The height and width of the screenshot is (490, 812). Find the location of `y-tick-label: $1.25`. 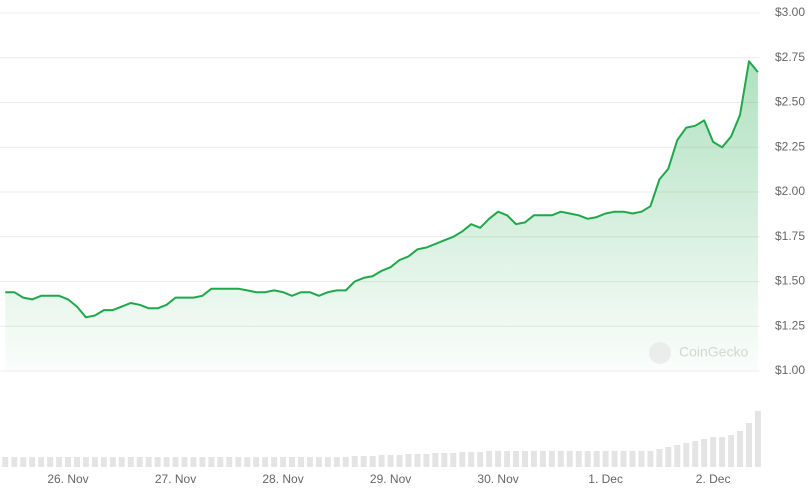

y-tick-label: $1.25 is located at coordinates (790, 325).